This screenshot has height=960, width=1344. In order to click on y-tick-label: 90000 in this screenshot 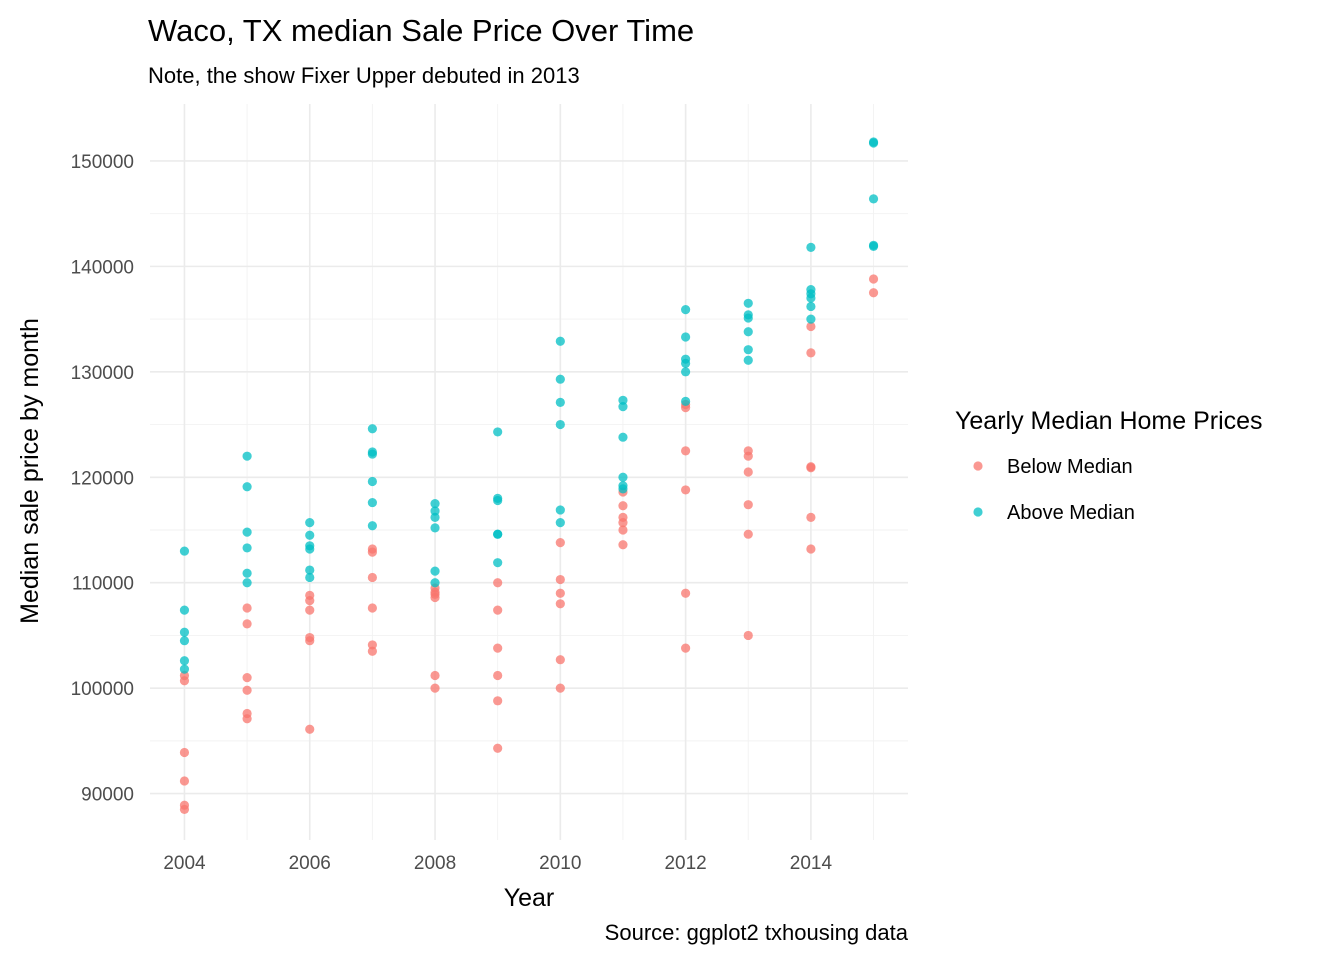, I will do `click(107, 795)`.